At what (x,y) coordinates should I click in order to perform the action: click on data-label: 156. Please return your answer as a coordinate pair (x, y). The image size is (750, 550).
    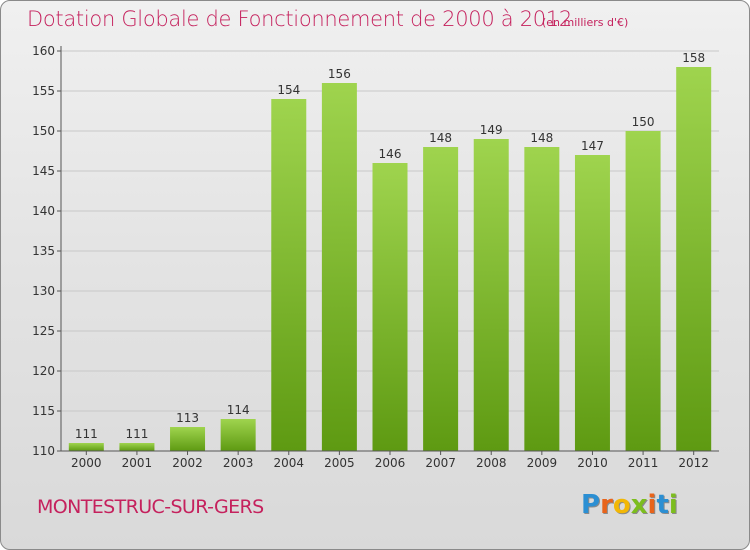
    Looking at the image, I should click on (339, 74).